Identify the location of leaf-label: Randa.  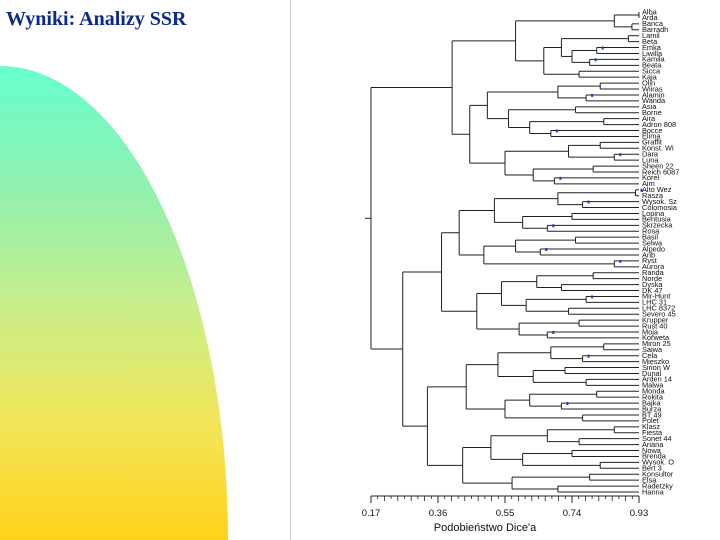
(653, 272).